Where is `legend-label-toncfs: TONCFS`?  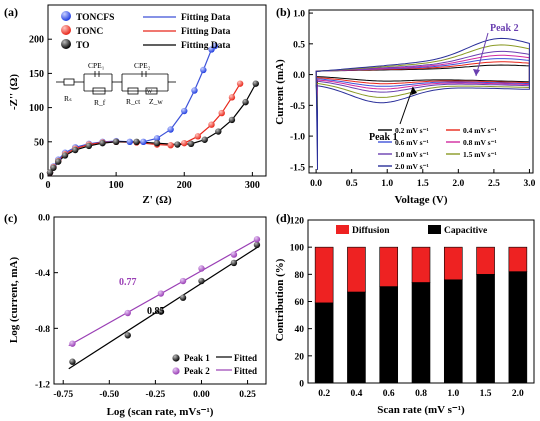 legend-label-toncfs: TONCFS is located at coordinates (95, 18).